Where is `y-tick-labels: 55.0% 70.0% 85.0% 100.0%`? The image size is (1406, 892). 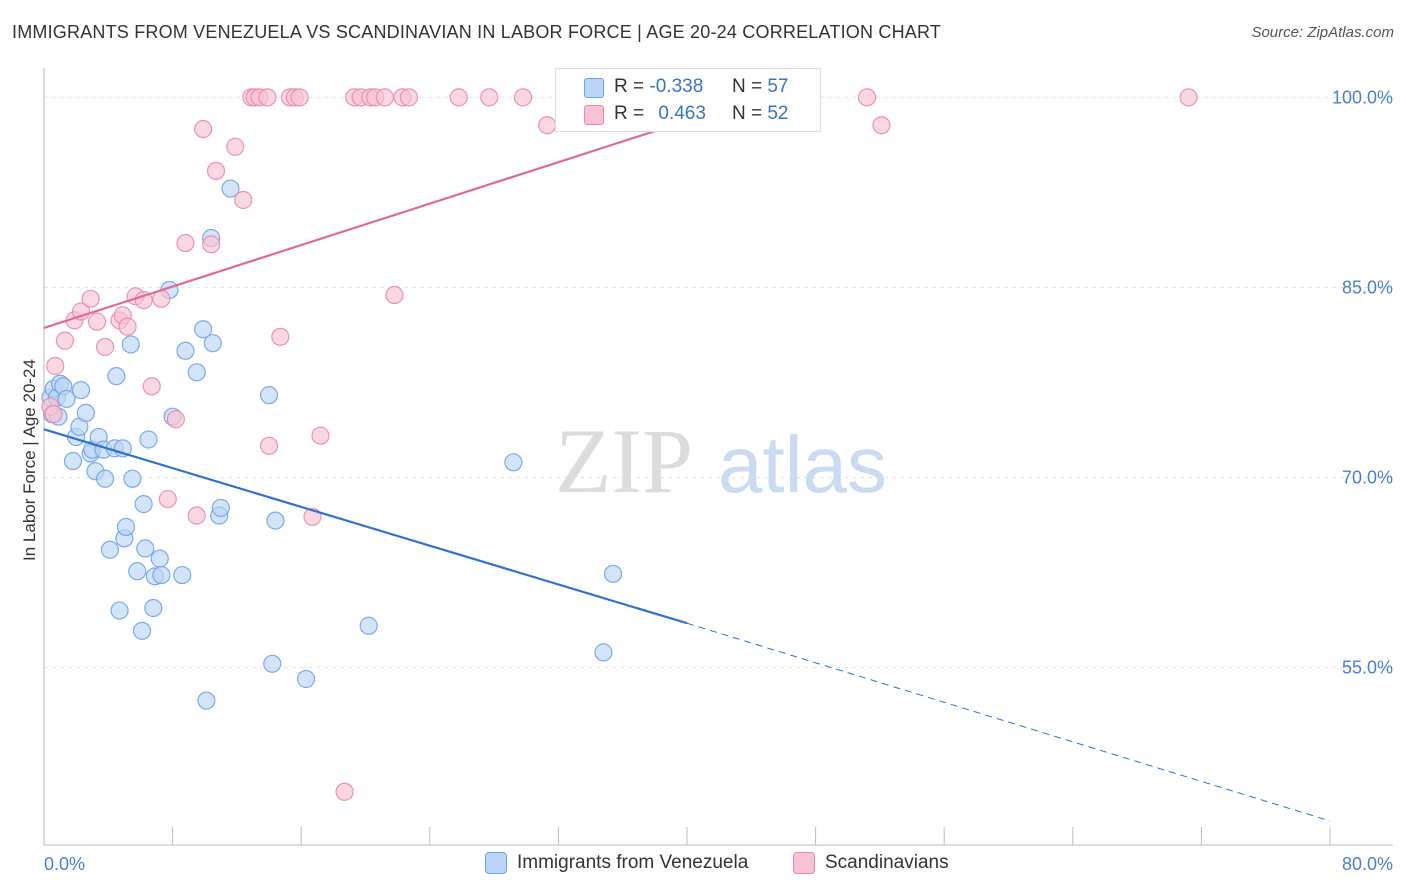 y-tick-labels: 55.0% 70.0% 85.0% 100.0% is located at coordinates (1362, 382).